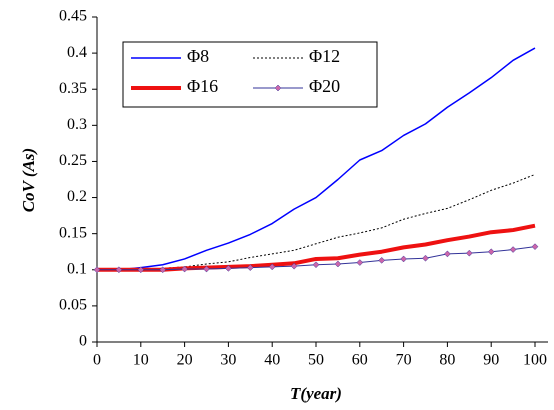 This screenshot has width=554, height=410. What do you see at coordinates (97, 360) in the screenshot?
I see `x-tick-label: 0` at bounding box center [97, 360].